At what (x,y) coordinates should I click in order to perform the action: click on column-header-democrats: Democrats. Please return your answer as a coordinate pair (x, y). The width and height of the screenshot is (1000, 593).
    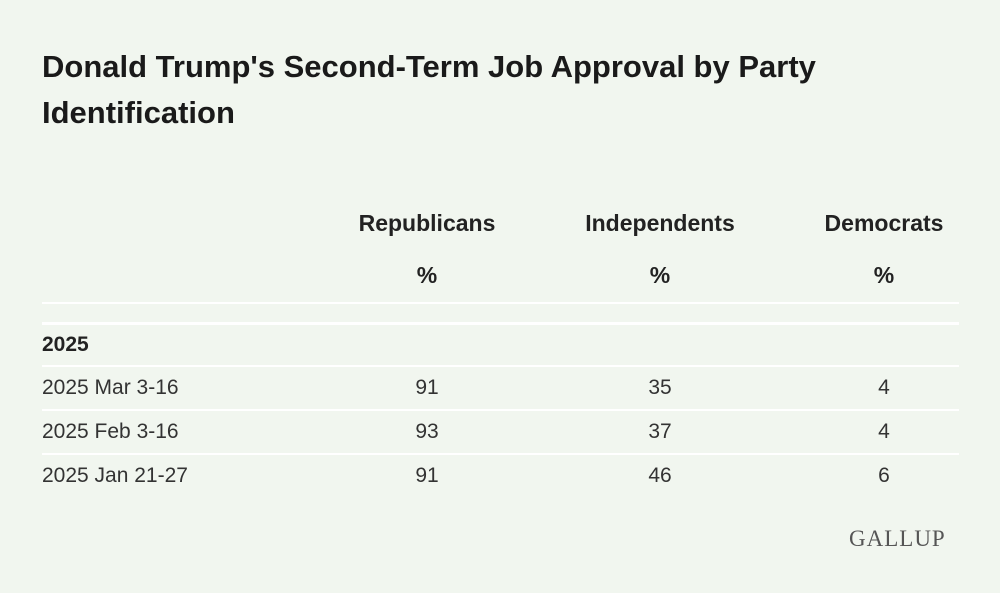
    Looking at the image, I should click on (884, 223).